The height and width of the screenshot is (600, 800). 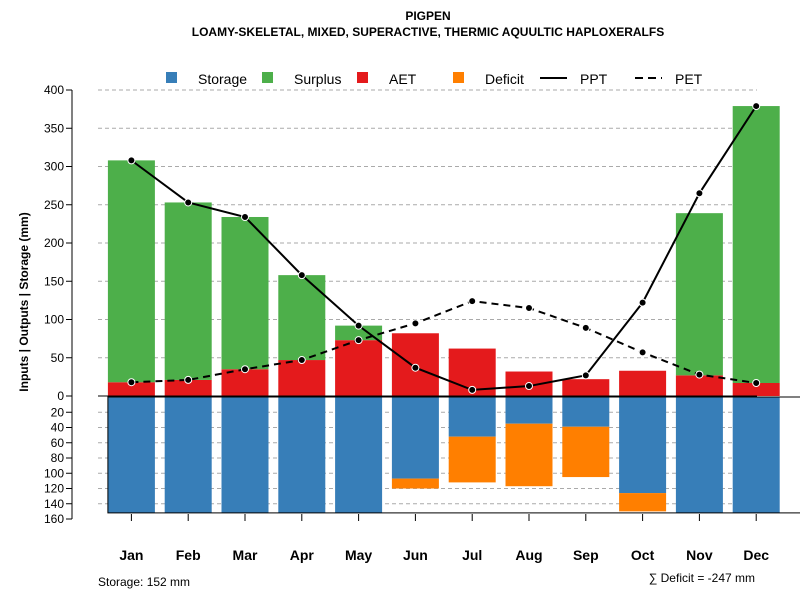 I want to click on y-tick-label: 200, so click(x=54, y=243).